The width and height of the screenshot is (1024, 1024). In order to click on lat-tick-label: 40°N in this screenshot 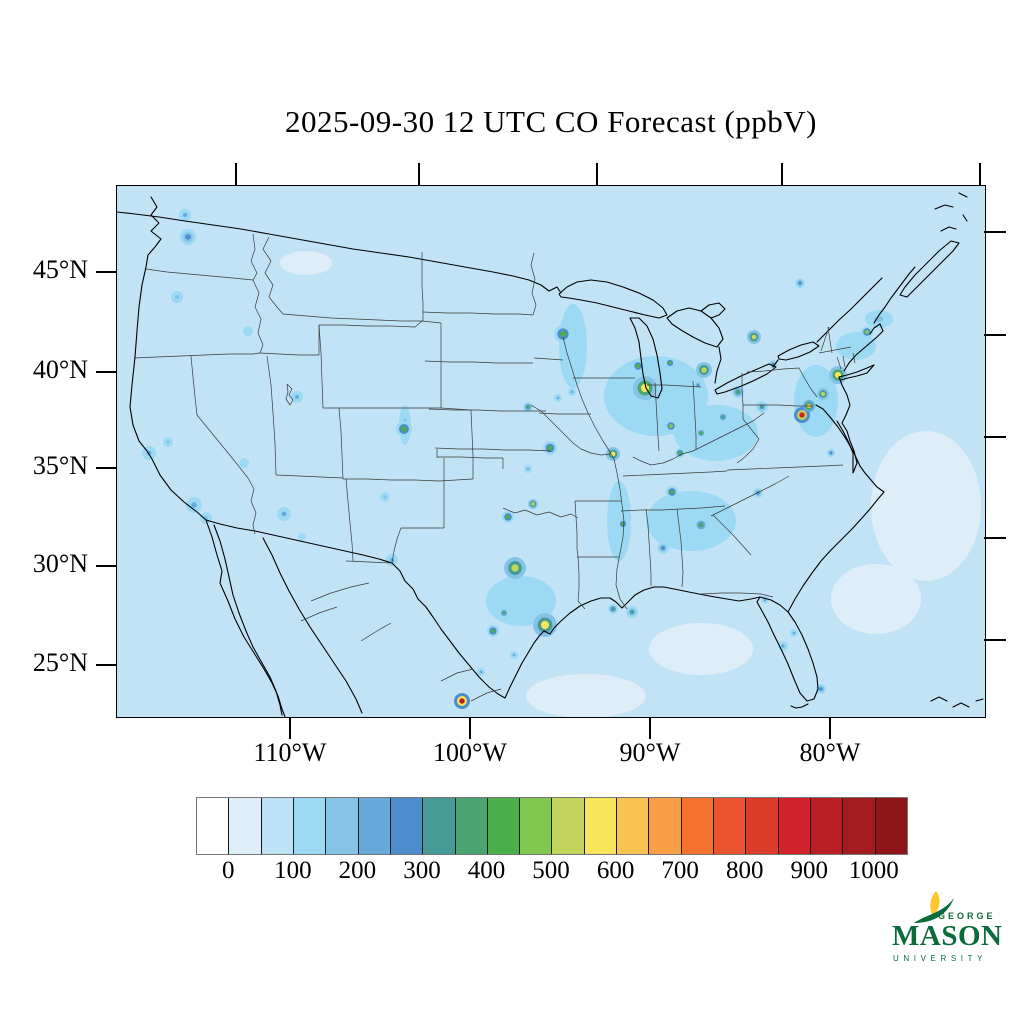, I will do `click(60, 369)`.